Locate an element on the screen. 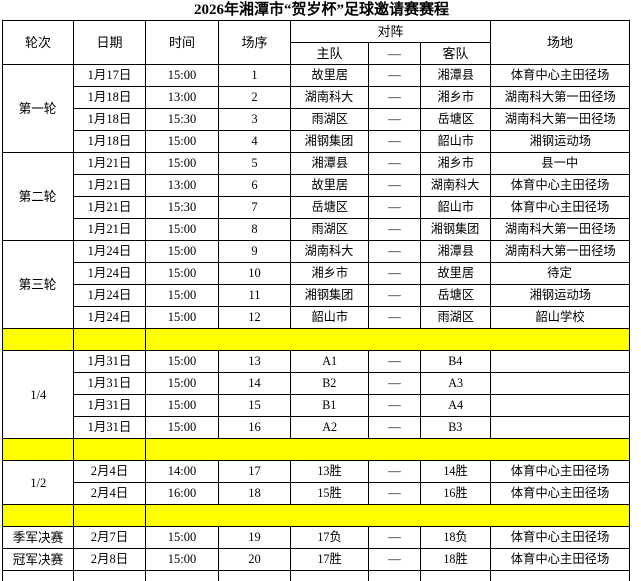  match-date: 1月17日 is located at coordinates (110, 76).